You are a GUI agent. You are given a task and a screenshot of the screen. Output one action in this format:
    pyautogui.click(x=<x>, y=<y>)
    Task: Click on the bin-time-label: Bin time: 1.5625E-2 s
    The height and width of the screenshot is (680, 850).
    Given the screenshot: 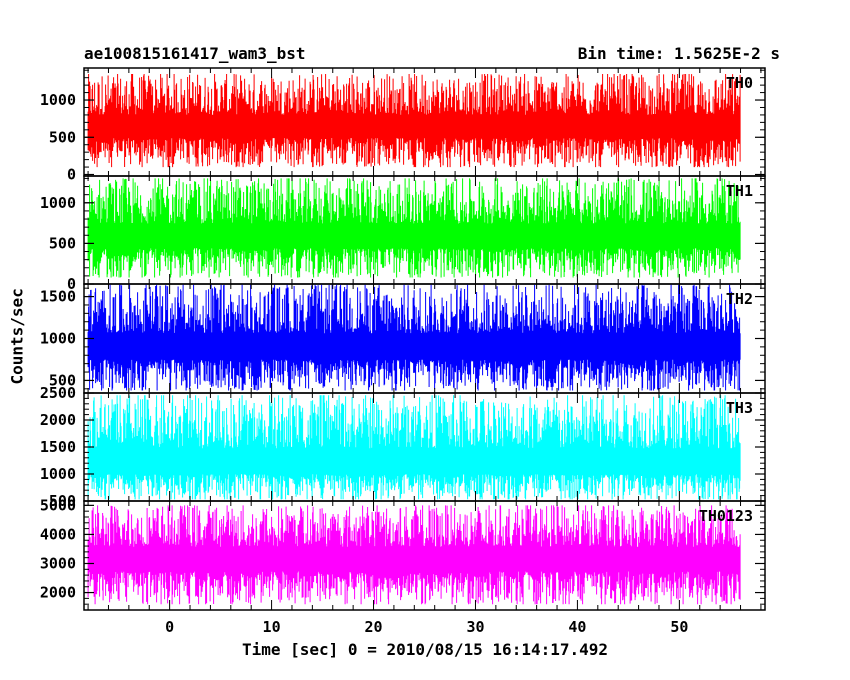 What is the action you would take?
    pyautogui.click(x=678, y=53)
    